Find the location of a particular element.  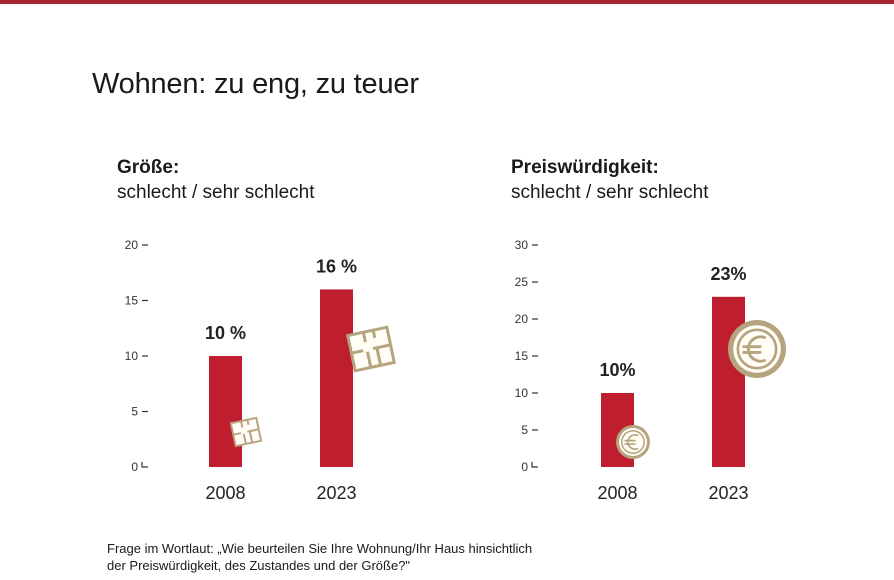

page-title: Wohnen: zu eng, zu teuer is located at coordinates (255, 84).